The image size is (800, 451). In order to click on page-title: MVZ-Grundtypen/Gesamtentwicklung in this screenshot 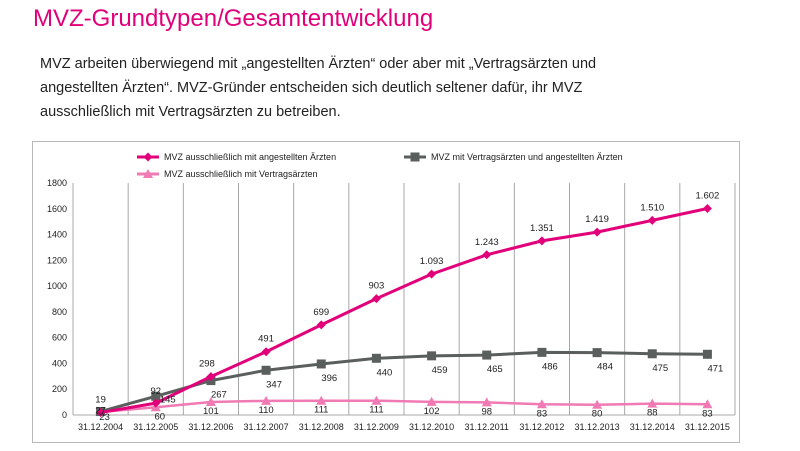, I will do `click(233, 18)`.